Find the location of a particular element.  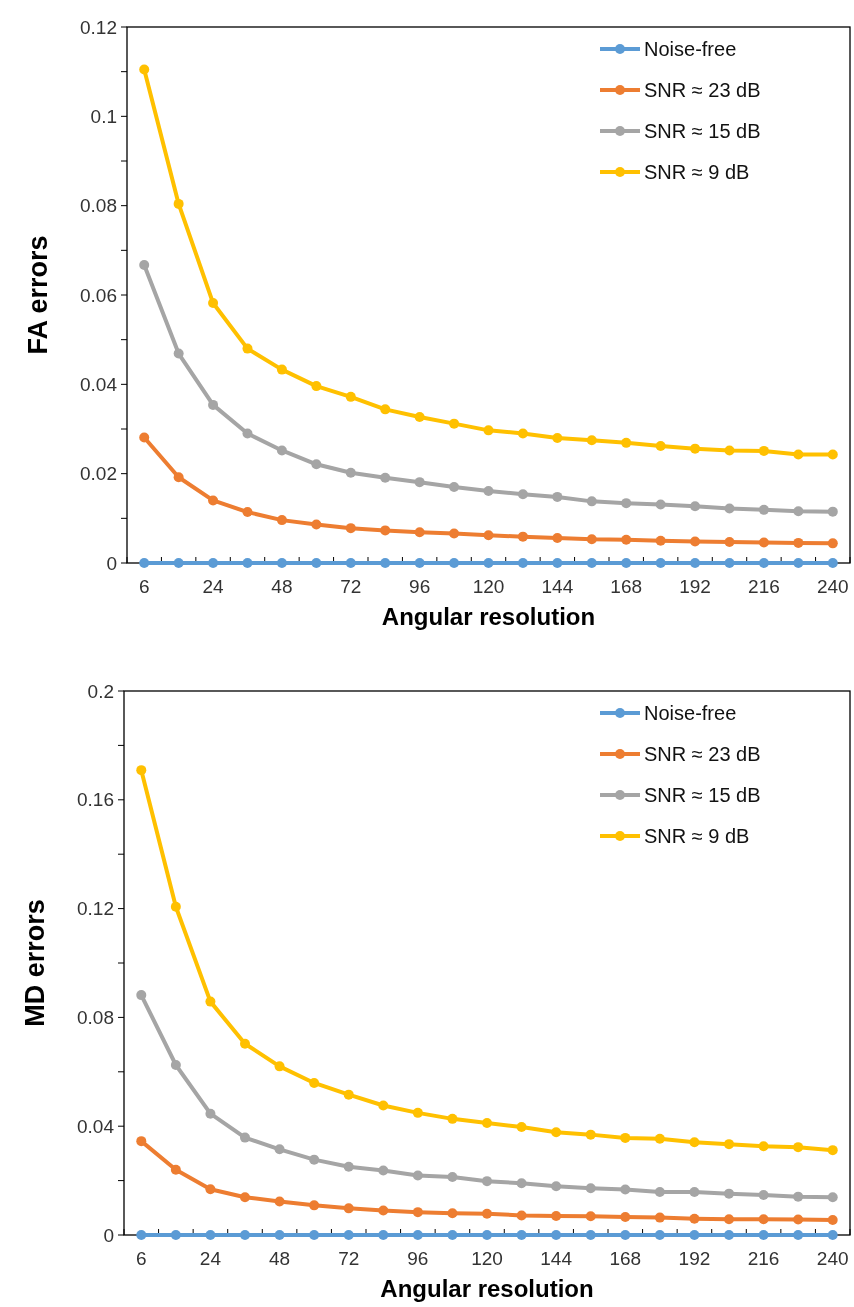

legend-label: SNR ≈ 15 dB is located at coordinates (702, 131).